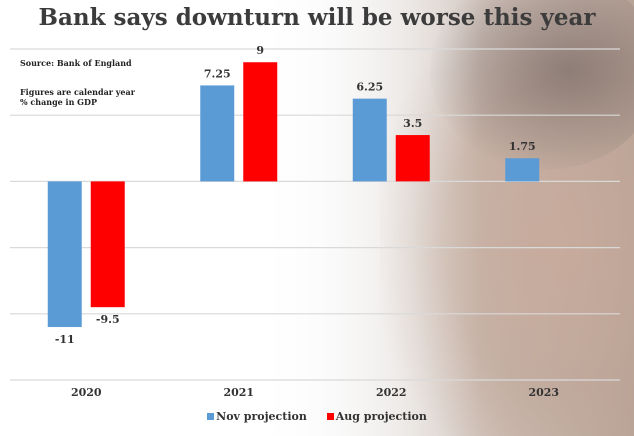  I want to click on data-label: -9.5, so click(108, 319).